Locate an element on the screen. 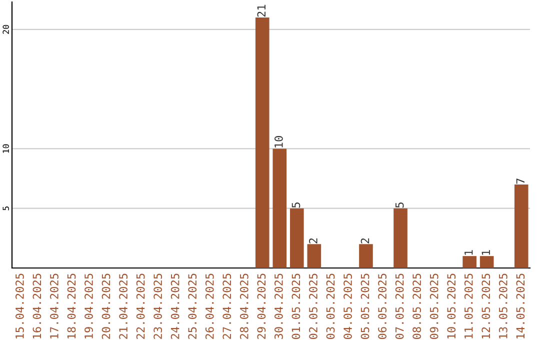  x-tick-label: 01.05.2025 is located at coordinates (296, 307).